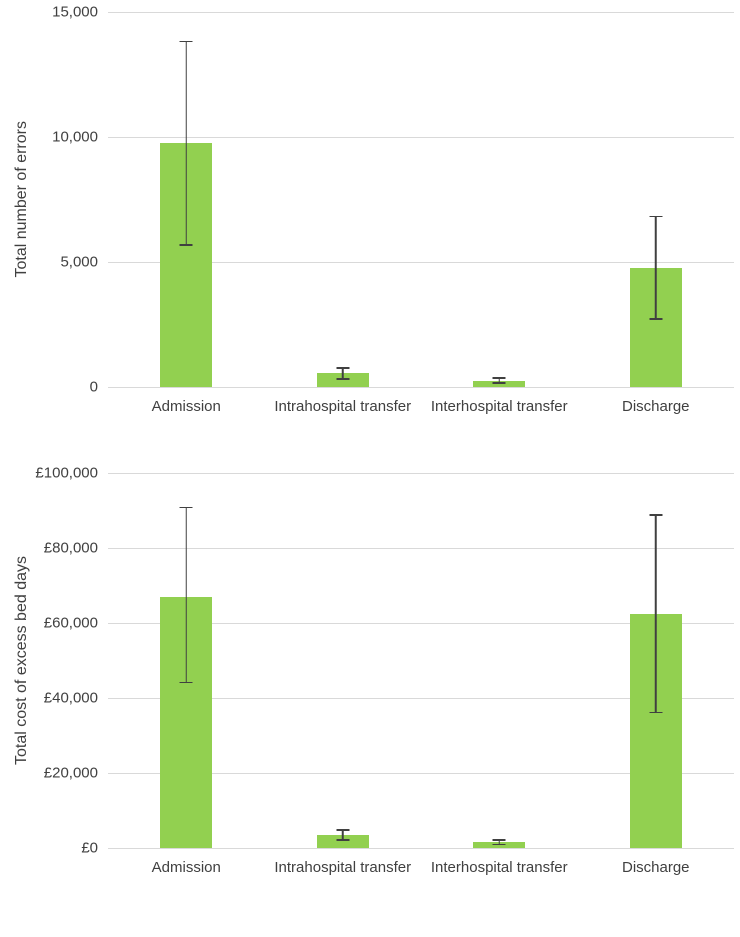 The width and height of the screenshot is (740, 937). Describe the element at coordinates (75, 12) in the screenshot. I see `y-tick-label: 15,000` at that location.